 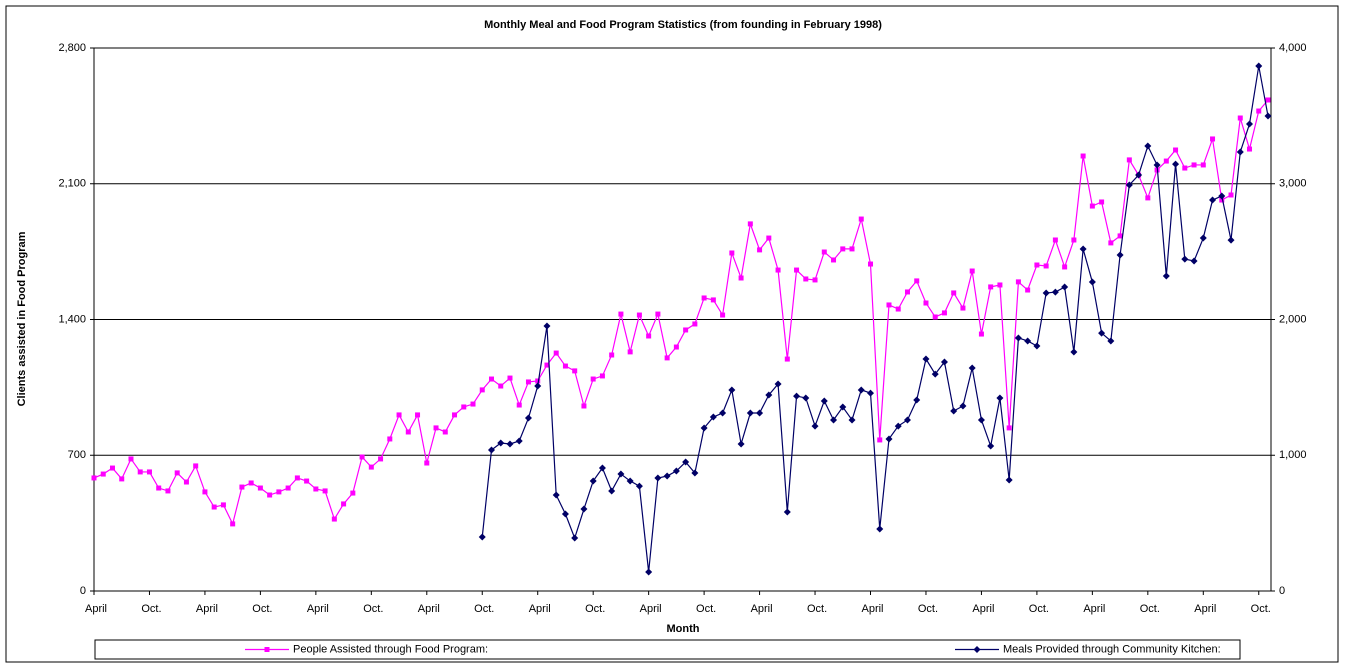 I want to click on y2-tick-label: 0, so click(x=1282, y=591).